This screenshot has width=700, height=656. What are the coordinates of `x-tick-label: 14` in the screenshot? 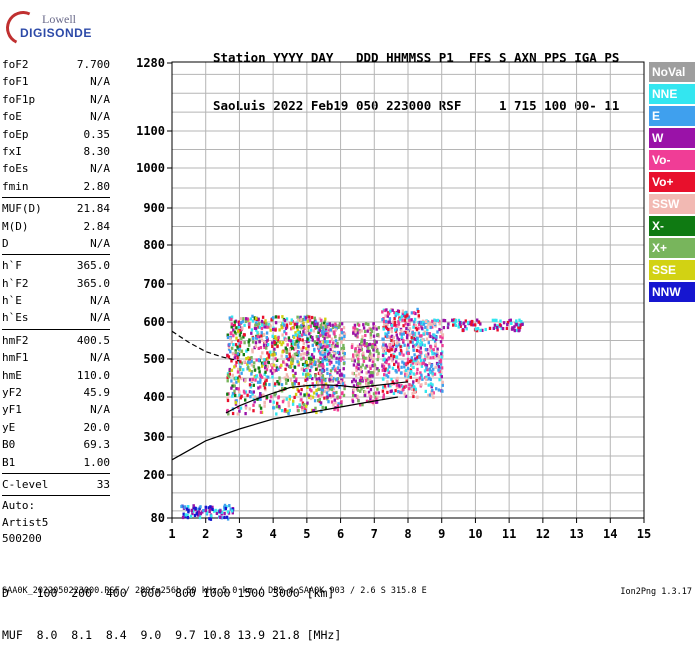 It's located at (610, 534).